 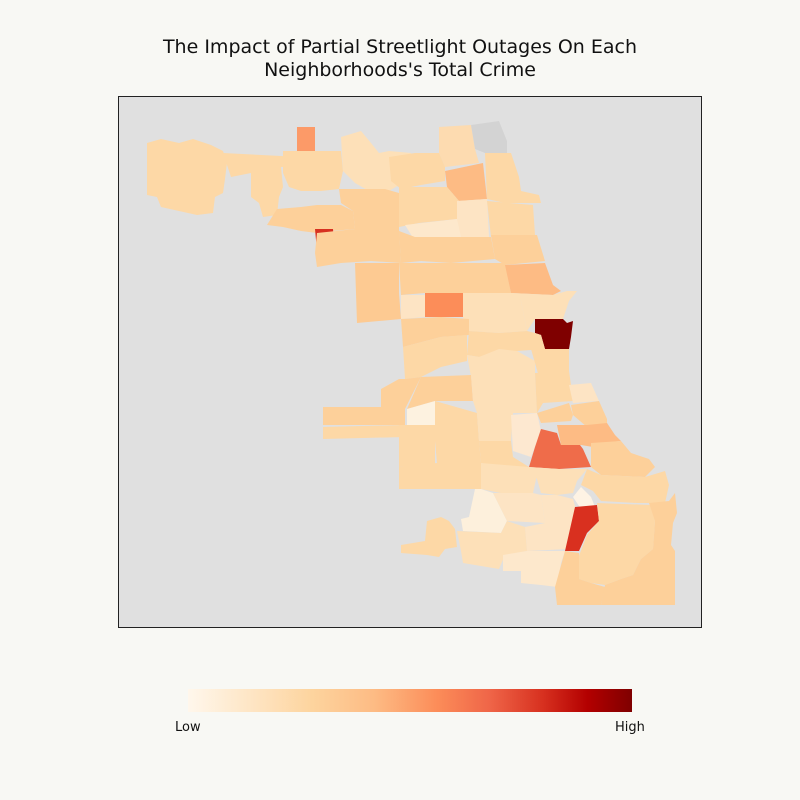 What do you see at coordinates (580, 578) in the screenshot?
I see `neighborhood-riverdale` at bounding box center [580, 578].